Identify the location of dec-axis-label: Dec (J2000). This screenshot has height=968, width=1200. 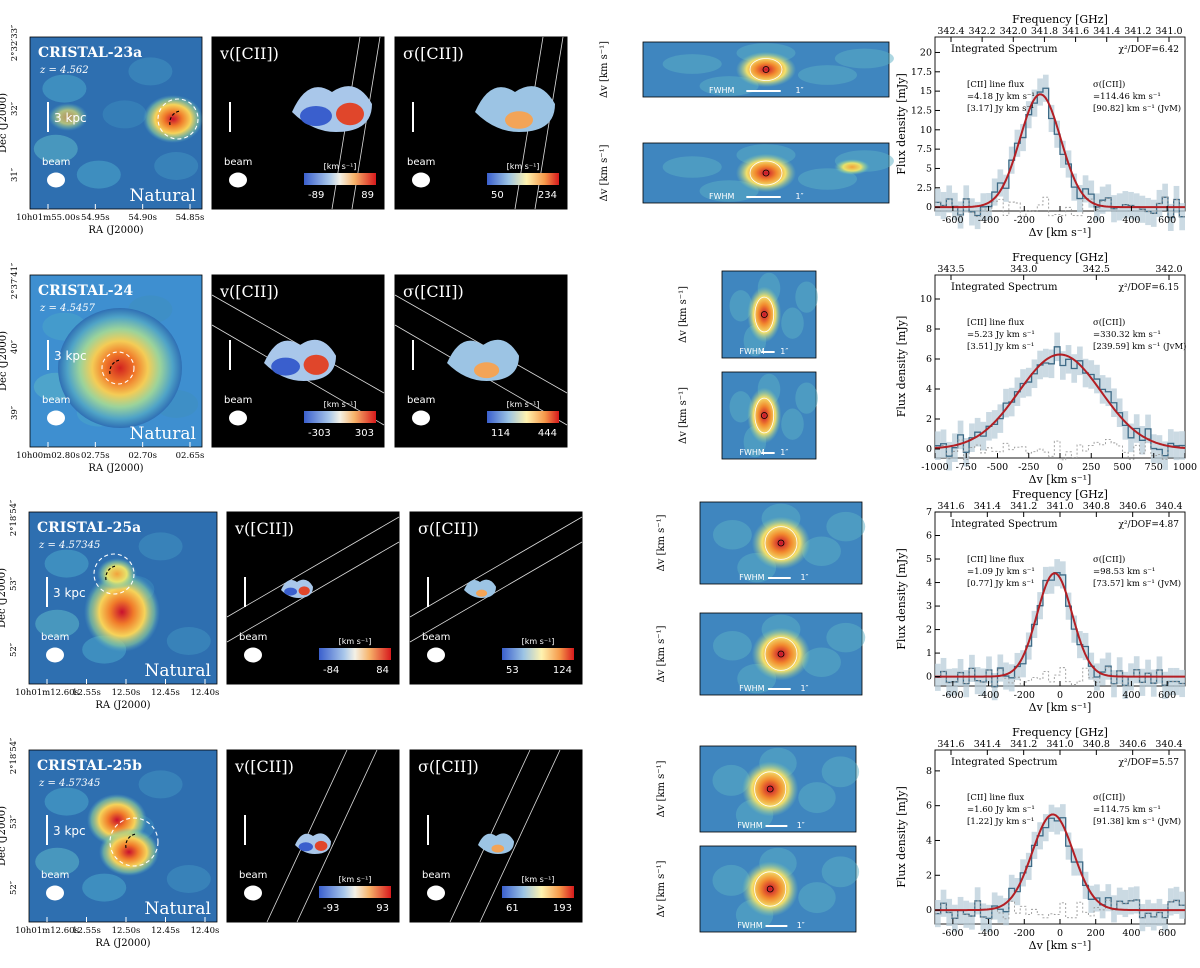
(4, 361).